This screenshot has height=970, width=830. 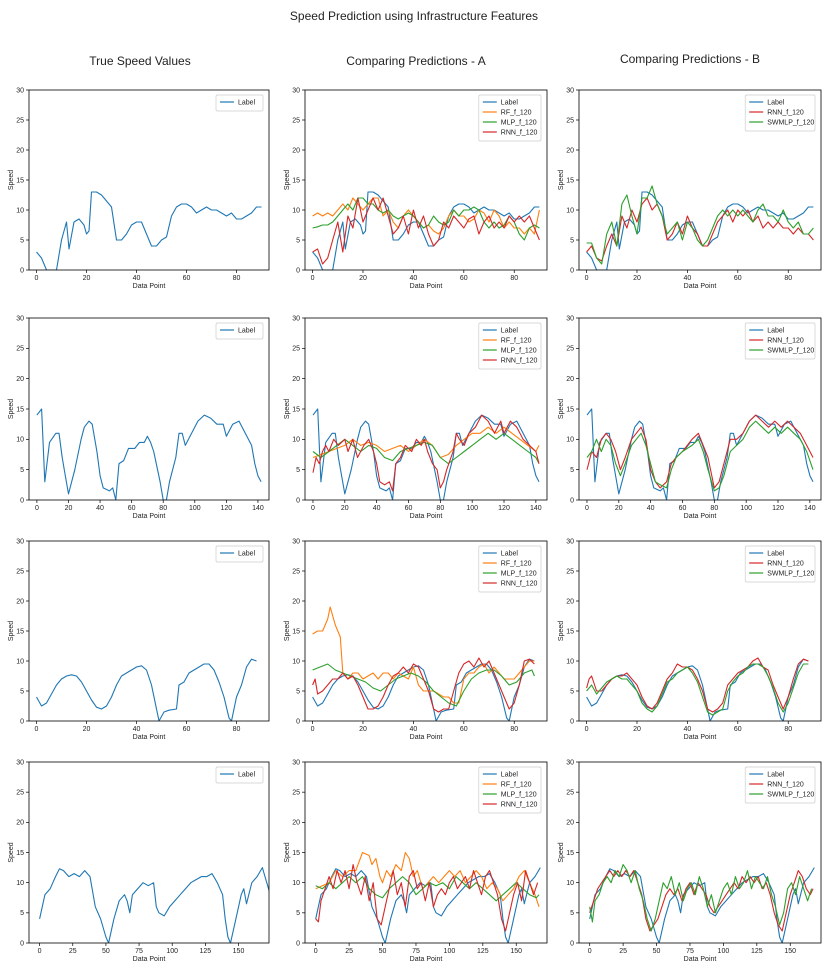 What do you see at coordinates (237, 729) in the screenshot?
I see `chart-r3c1-xtick-label: 80` at bounding box center [237, 729].